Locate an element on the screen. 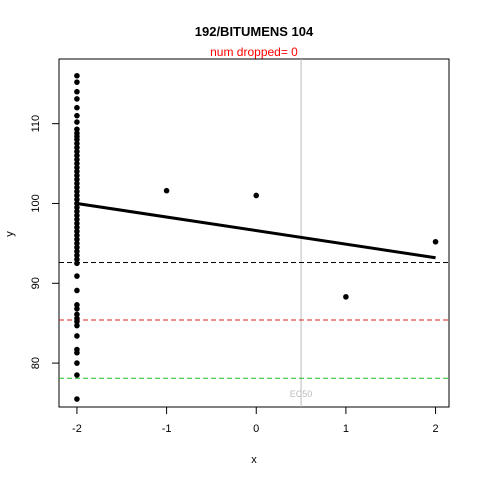 The width and height of the screenshot is (480, 480). x-tick-label: -2 is located at coordinates (77, 429).